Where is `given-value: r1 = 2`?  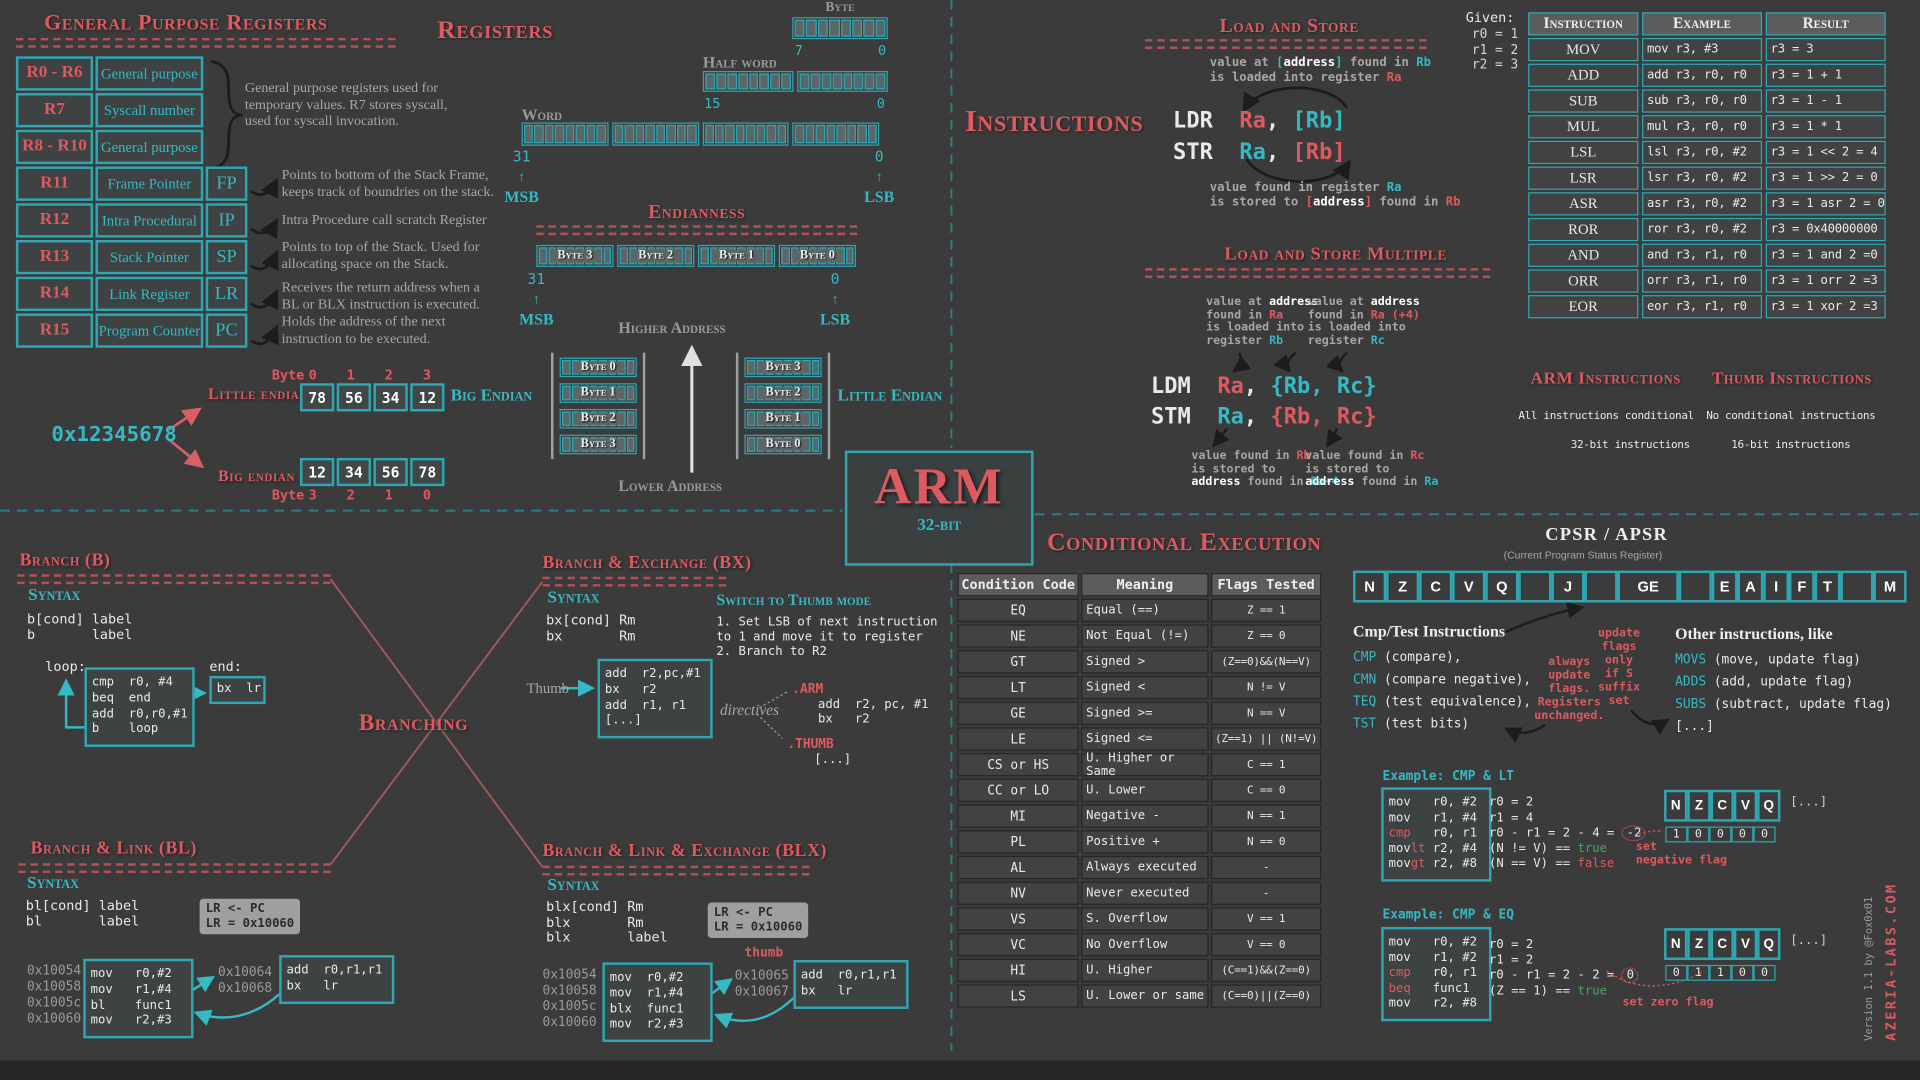
given-value: r1 = 2 is located at coordinates (1495, 49).